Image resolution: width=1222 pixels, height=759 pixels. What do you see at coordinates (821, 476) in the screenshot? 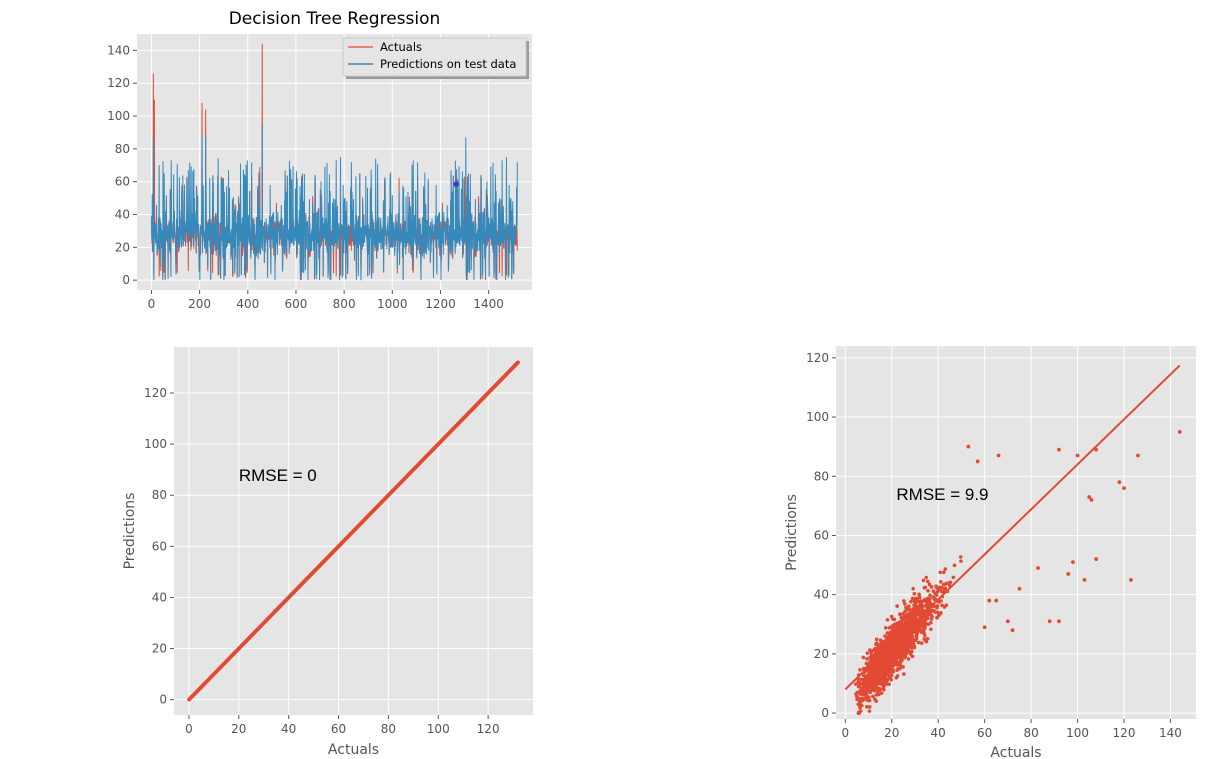
I see `y-tick-label: 80` at bounding box center [821, 476].